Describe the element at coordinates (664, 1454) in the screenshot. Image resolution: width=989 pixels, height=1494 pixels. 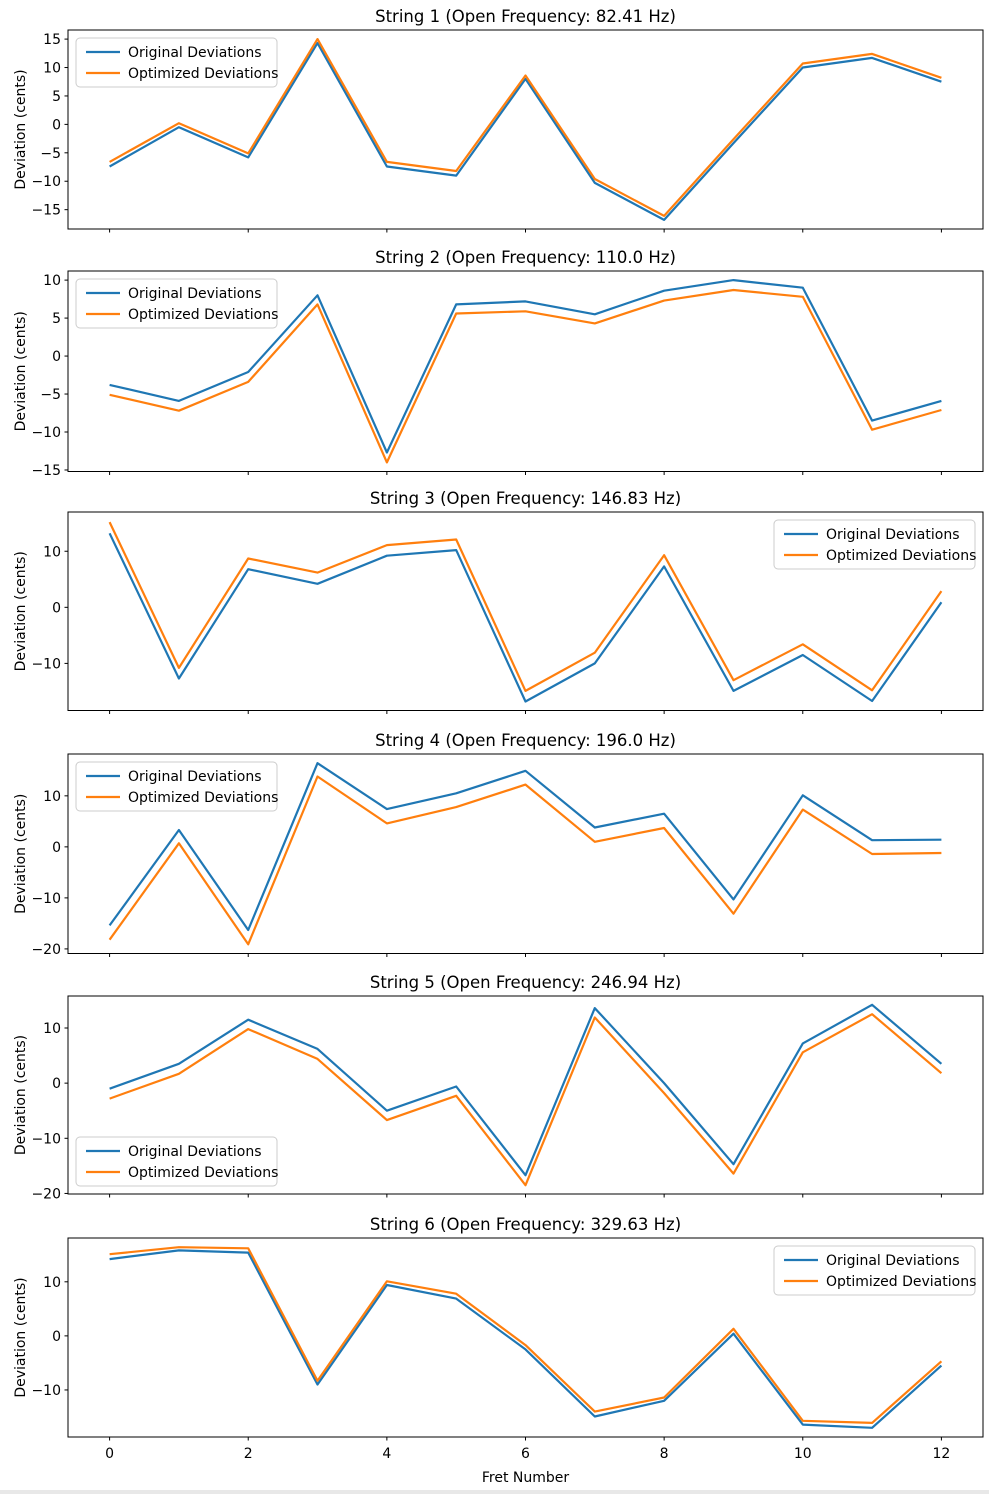
I see `x-tick-label: 8` at that location.